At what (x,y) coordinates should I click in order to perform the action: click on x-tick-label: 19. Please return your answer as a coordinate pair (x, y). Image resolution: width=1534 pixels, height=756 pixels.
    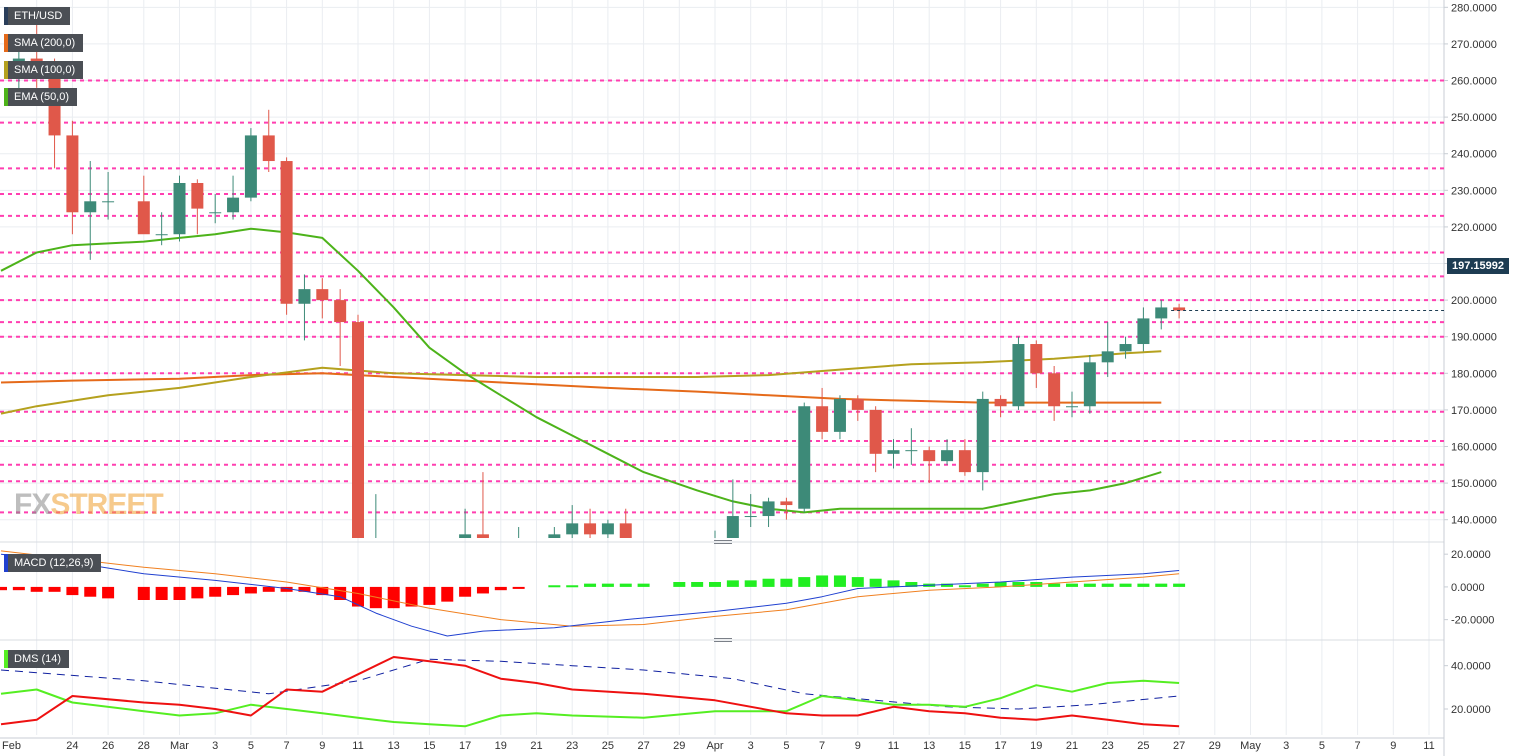
    Looking at the image, I should click on (501, 746).